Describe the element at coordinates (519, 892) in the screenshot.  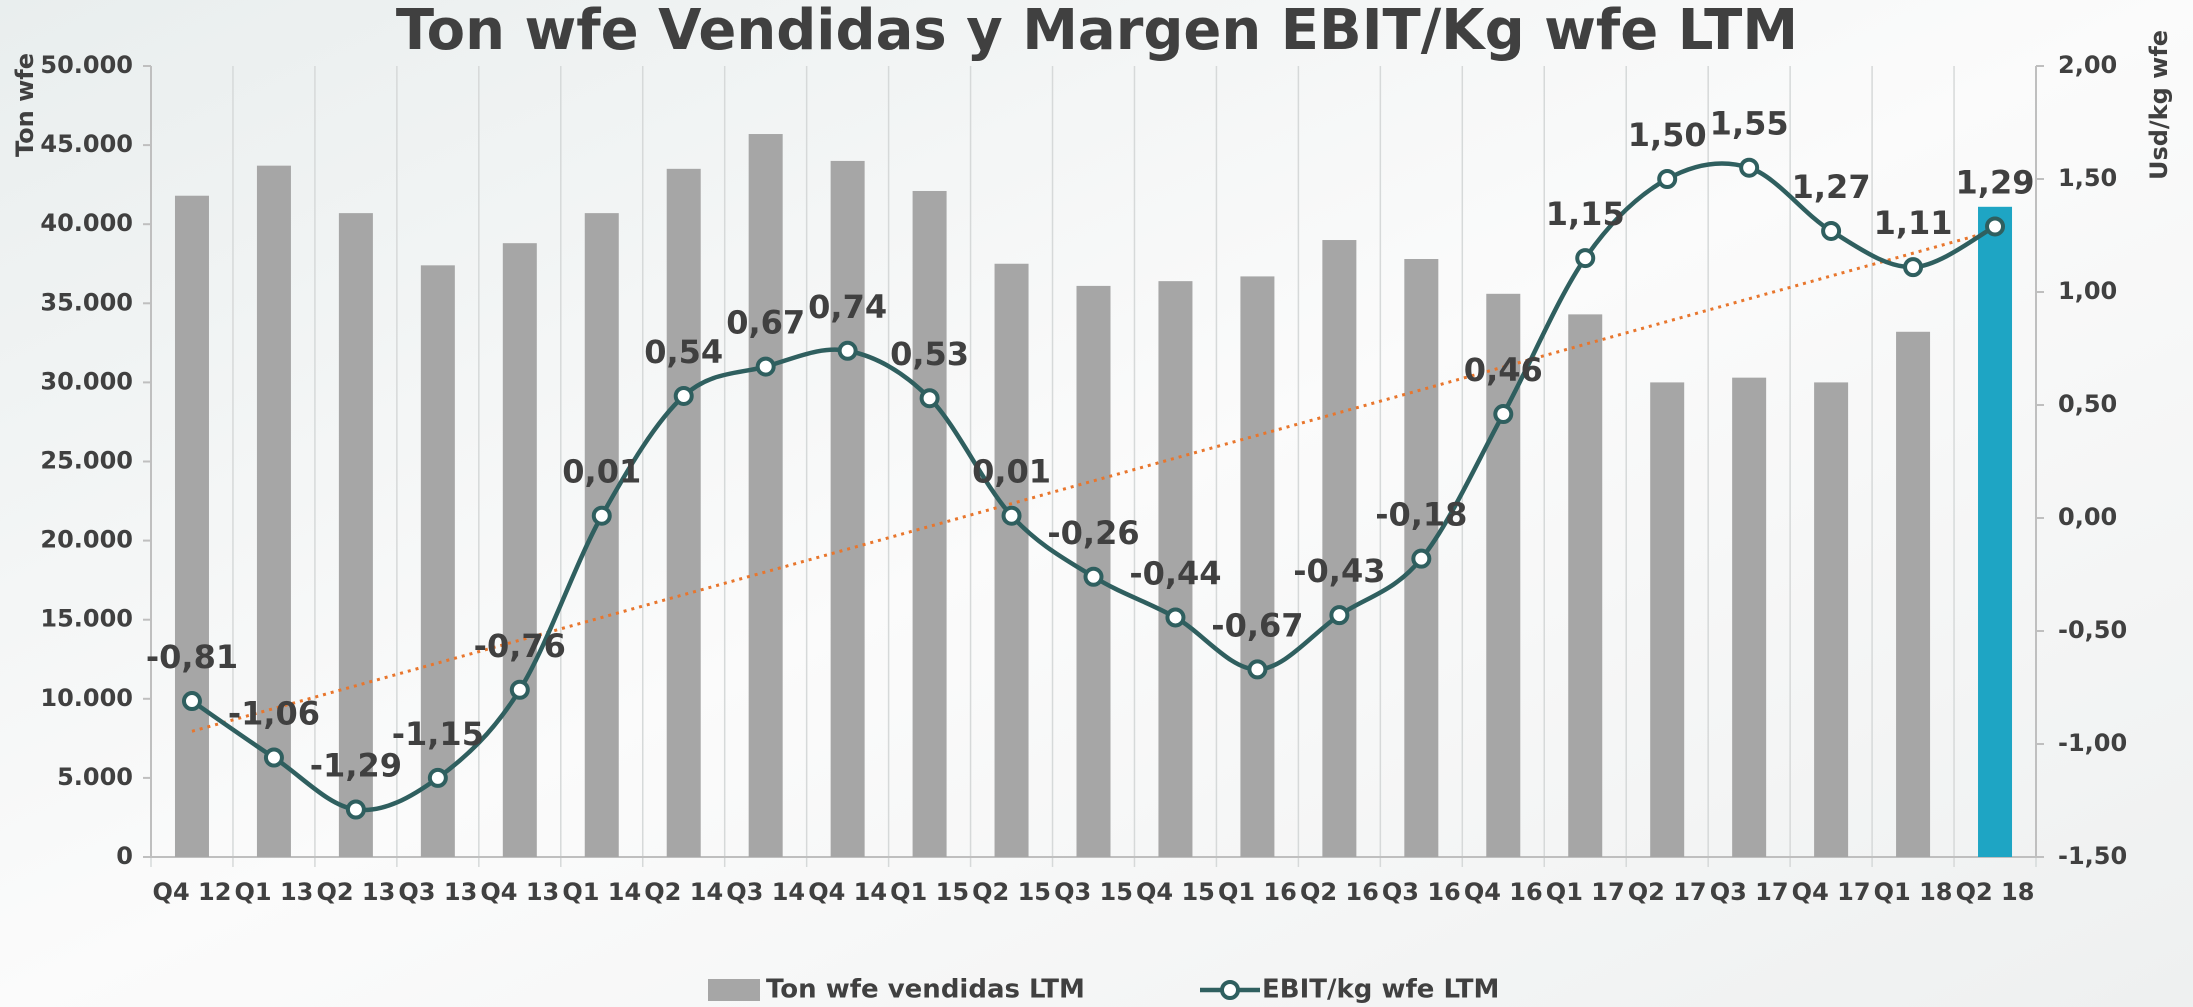
I see `x-tick-label: Q4 13` at that location.